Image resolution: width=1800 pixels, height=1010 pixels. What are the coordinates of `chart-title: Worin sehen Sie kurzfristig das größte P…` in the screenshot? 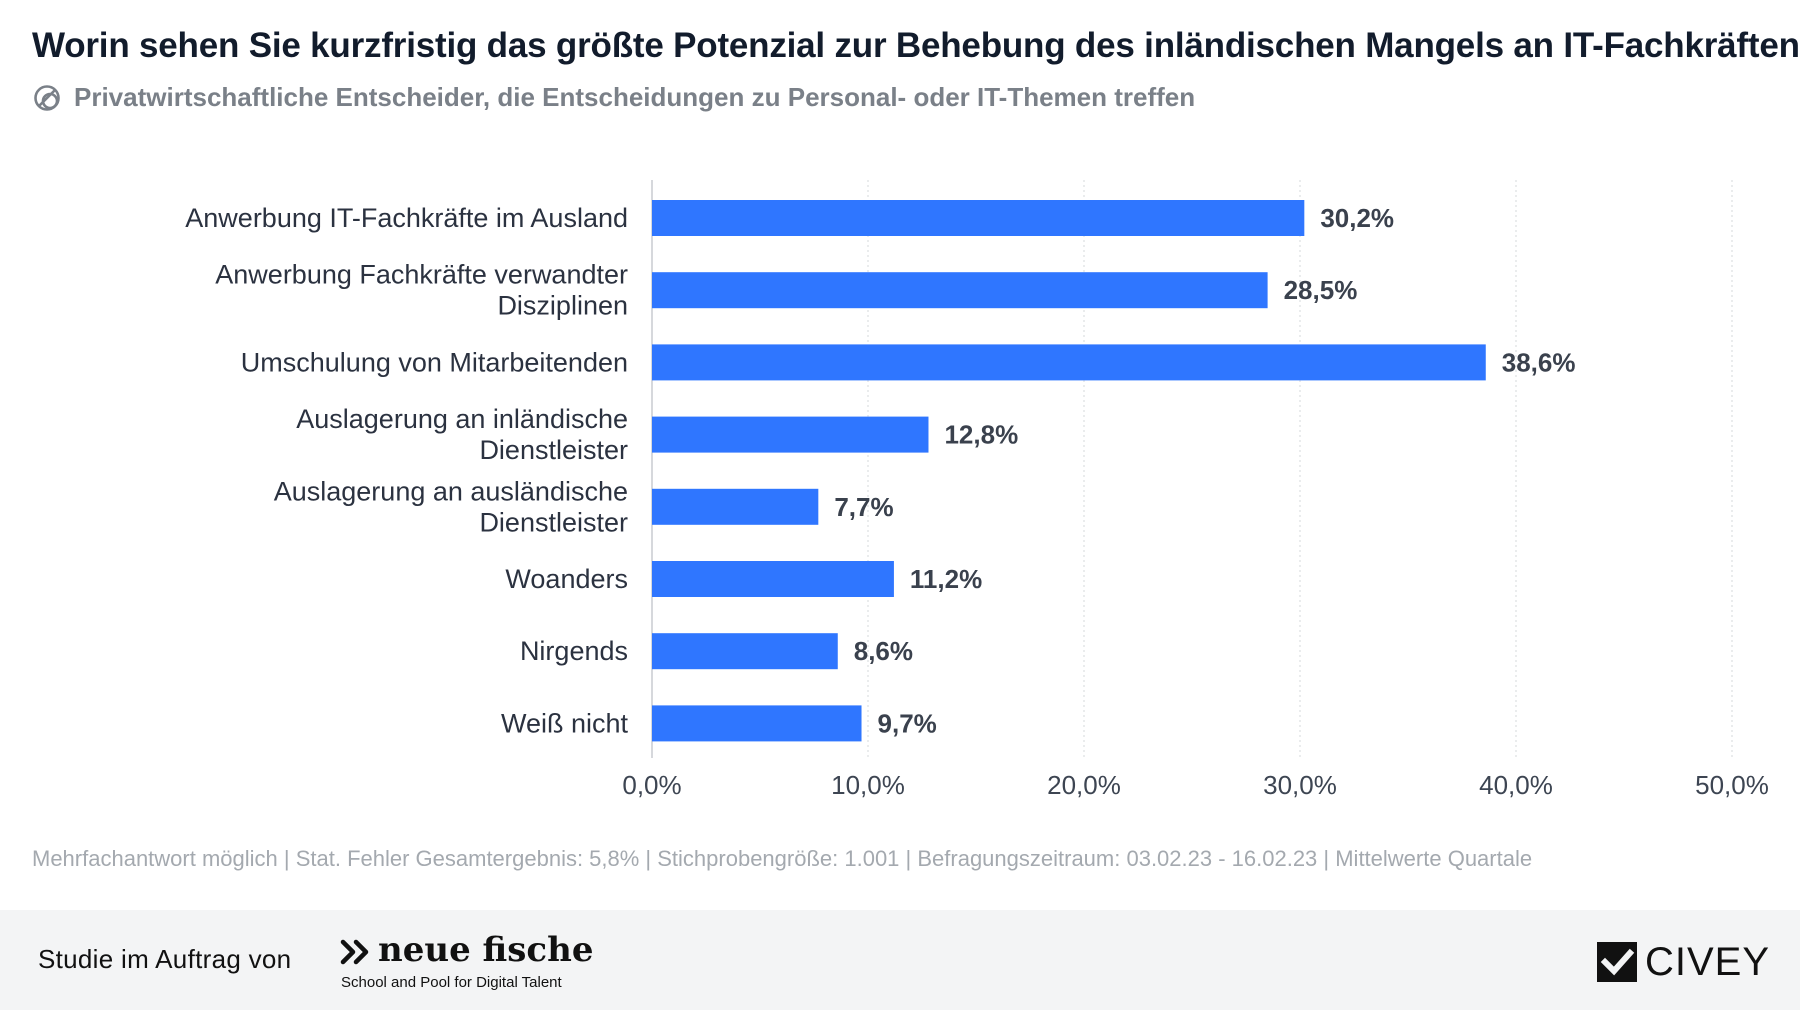 It's located at (916, 45).